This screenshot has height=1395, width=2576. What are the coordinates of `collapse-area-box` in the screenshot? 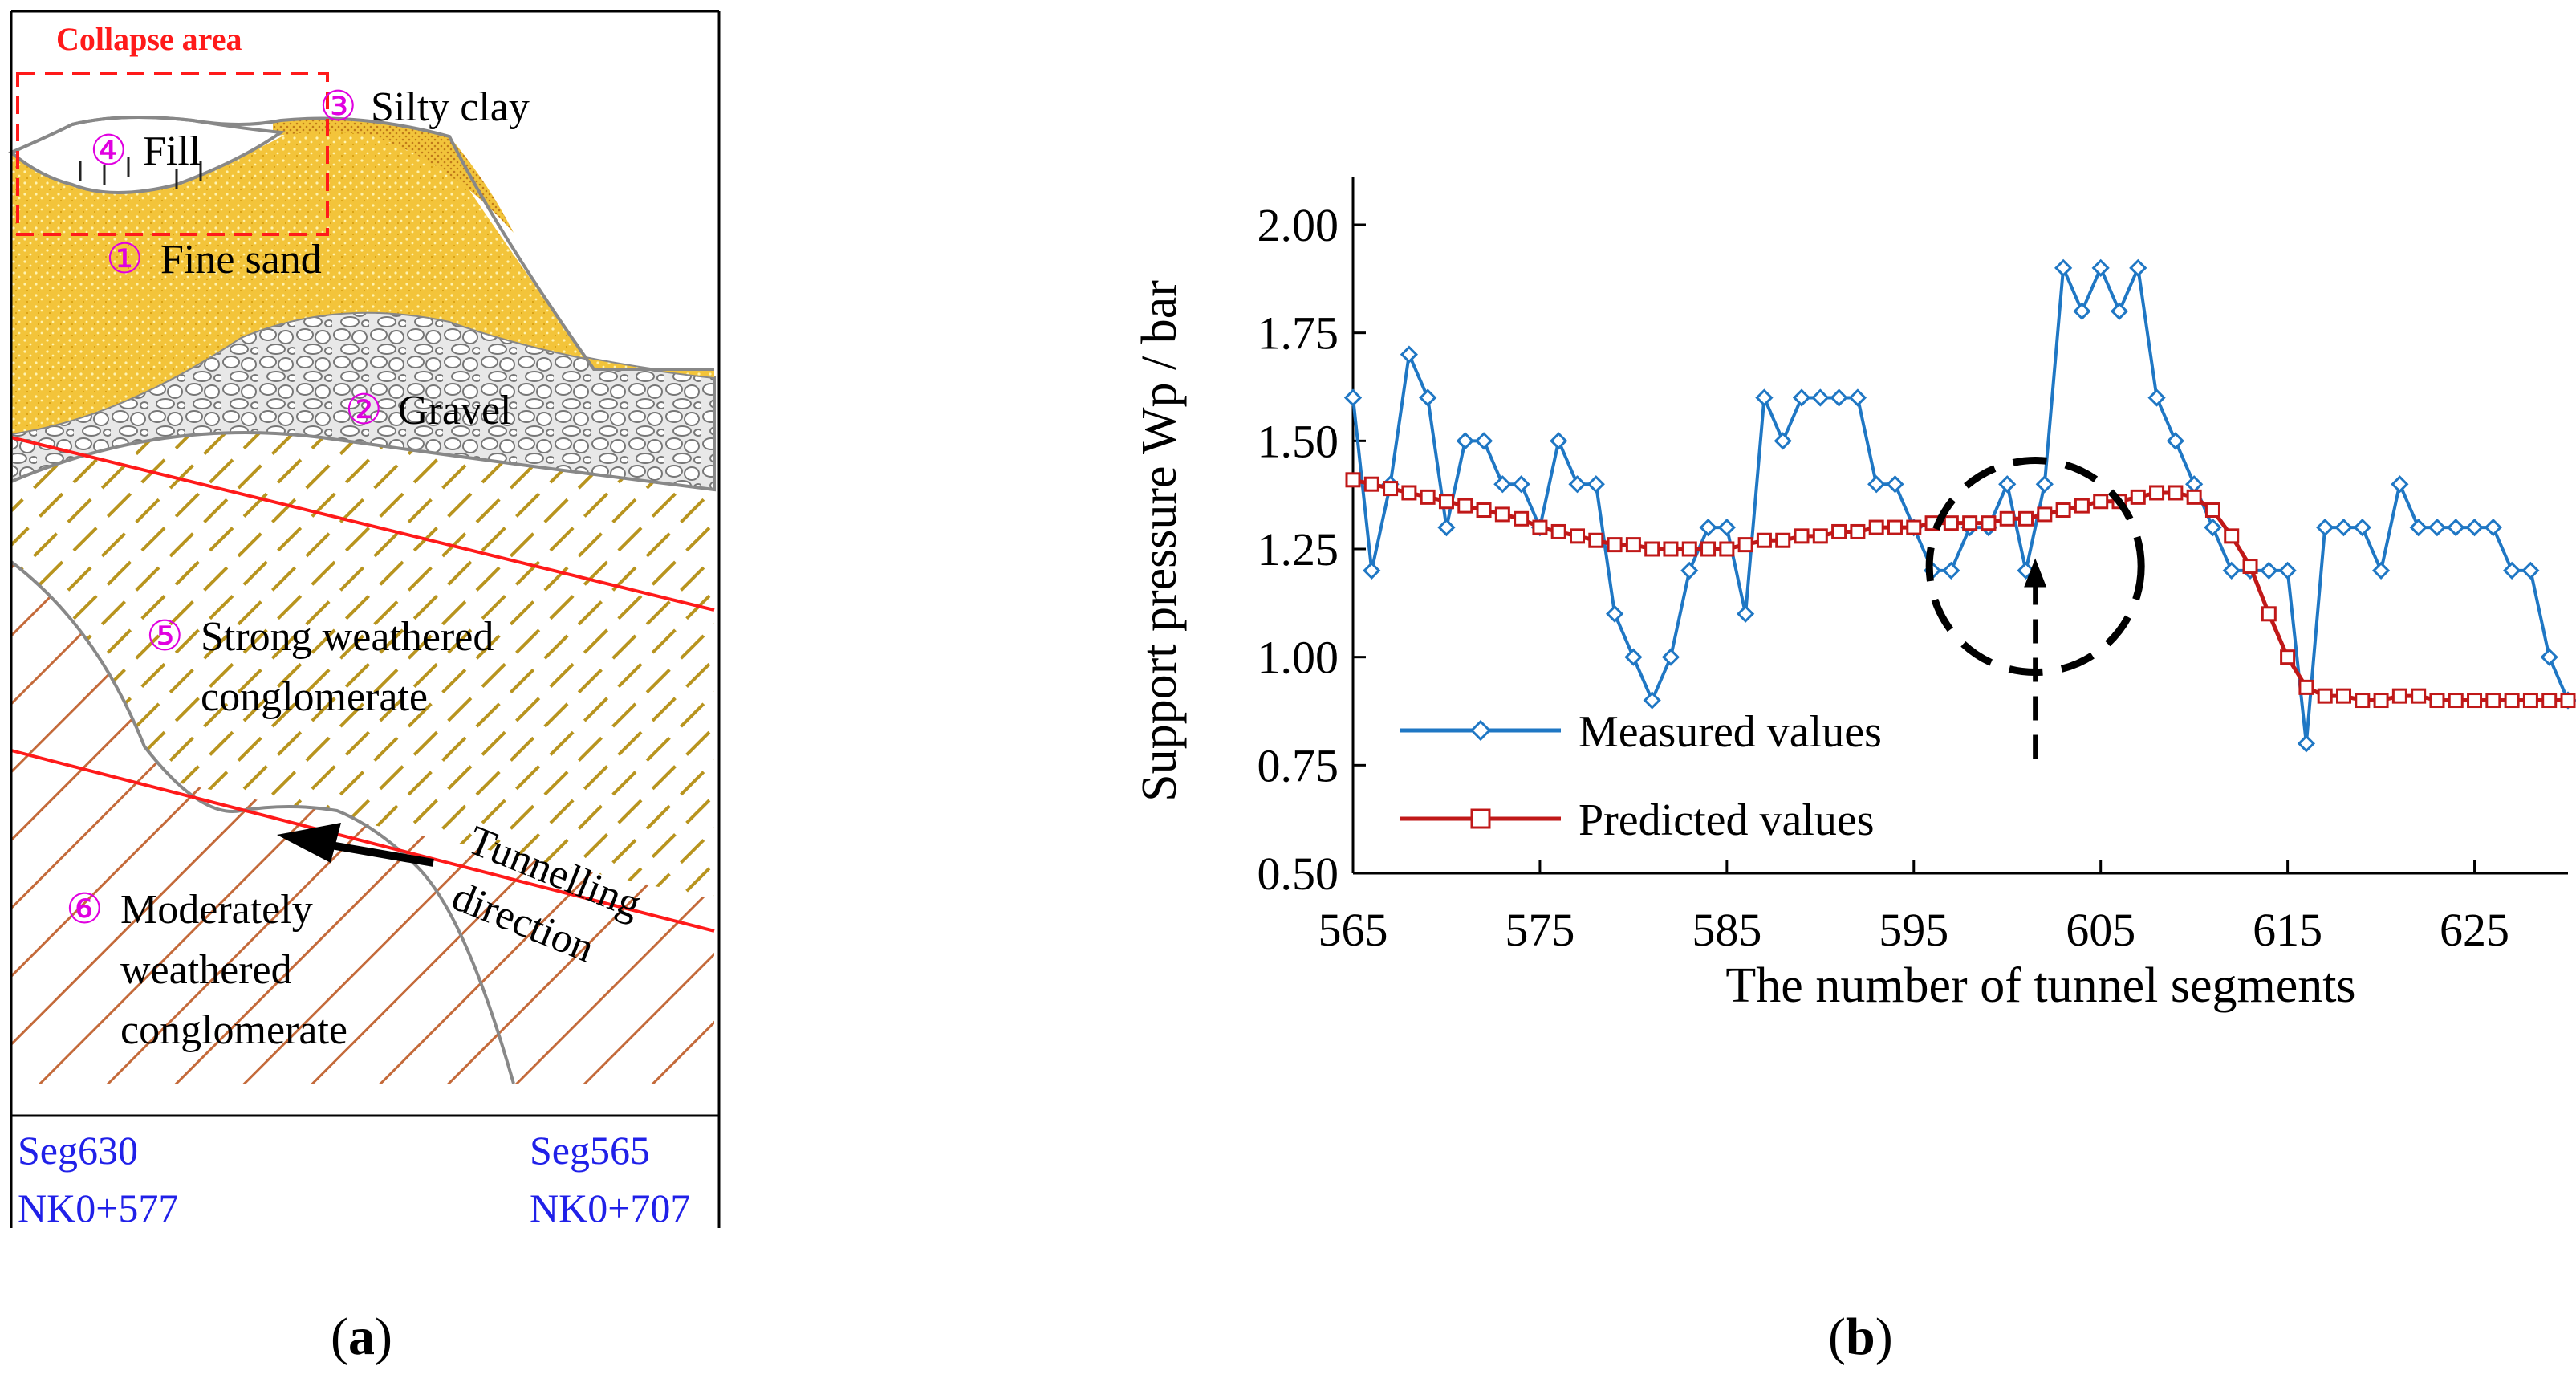 It's located at (173, 154).